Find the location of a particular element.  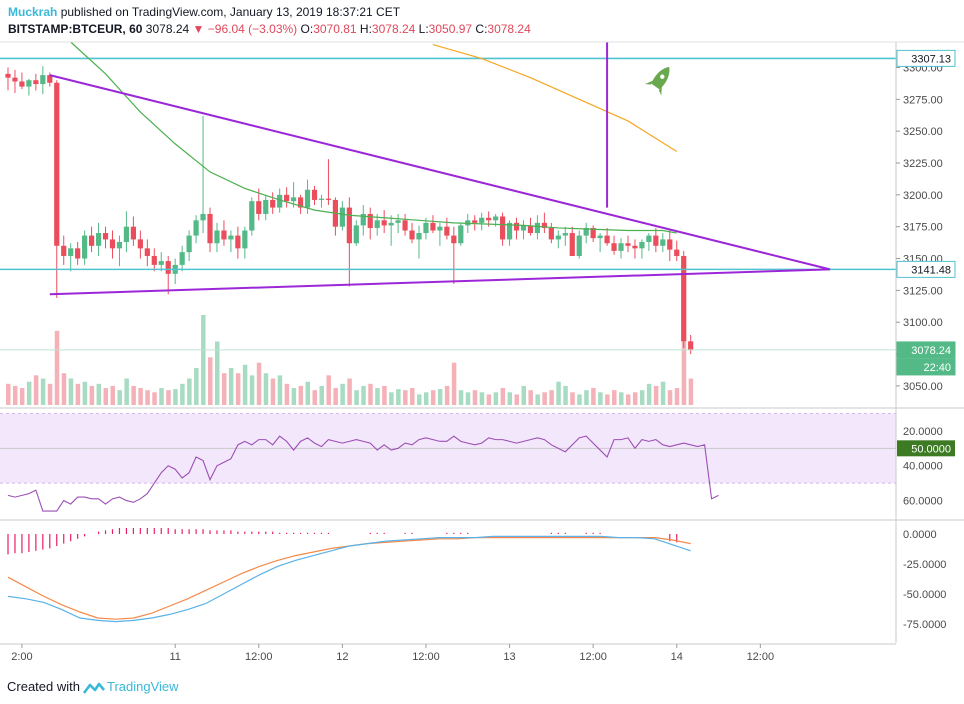

rsi-value-label: 50.0000 is located at coordinates (931, 449).